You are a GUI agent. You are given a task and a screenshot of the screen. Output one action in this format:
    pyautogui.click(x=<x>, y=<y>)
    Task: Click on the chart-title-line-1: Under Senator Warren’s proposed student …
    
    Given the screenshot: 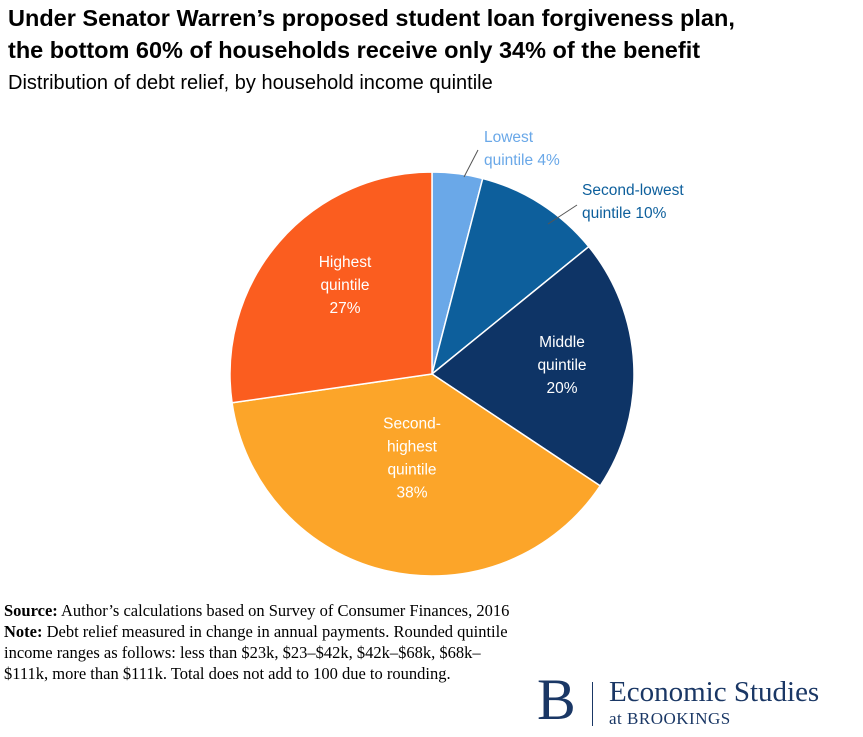 What is the action you would take?
    pyautogui.click(x=371, y=18)
    